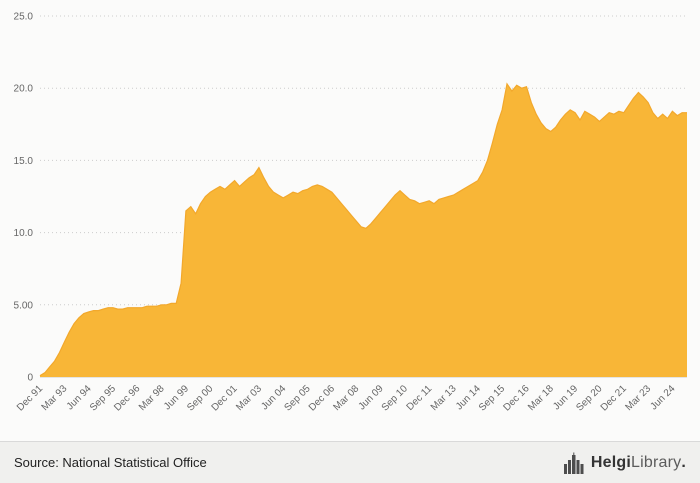 Image resolution: width=700 pixels, height=483 pixels. I want to click on helgi-library-logo: HelgiLibrary., so click(624, 463).